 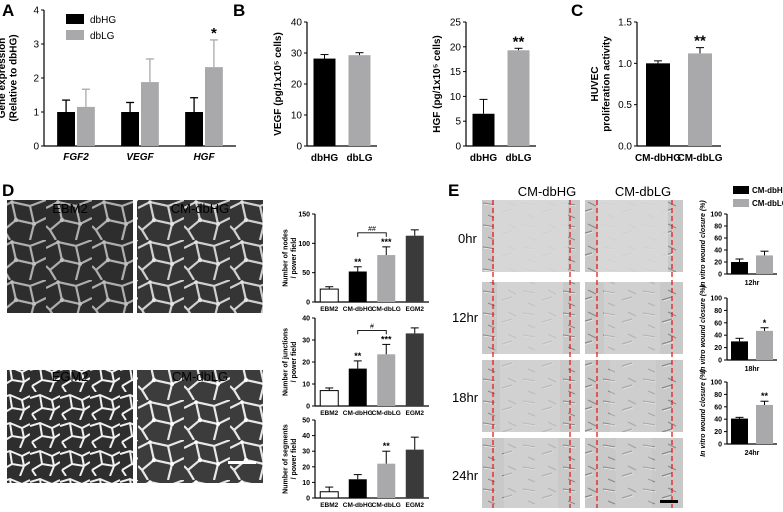 What do you see at coordinates (36, 79) in the screenshot?
I see `y-tick-label: 2` at bounding box center [36, 79].